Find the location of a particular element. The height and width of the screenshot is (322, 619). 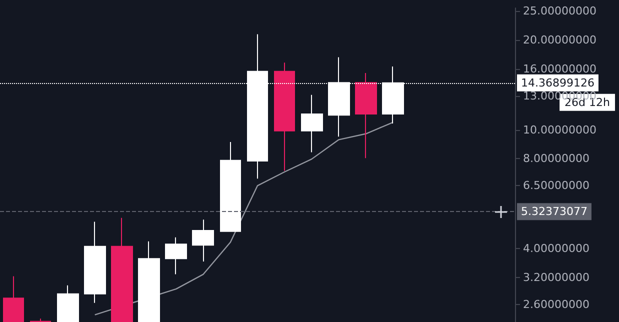

y-tick-label: 8.00000000 is located at coordinates (556, 159).